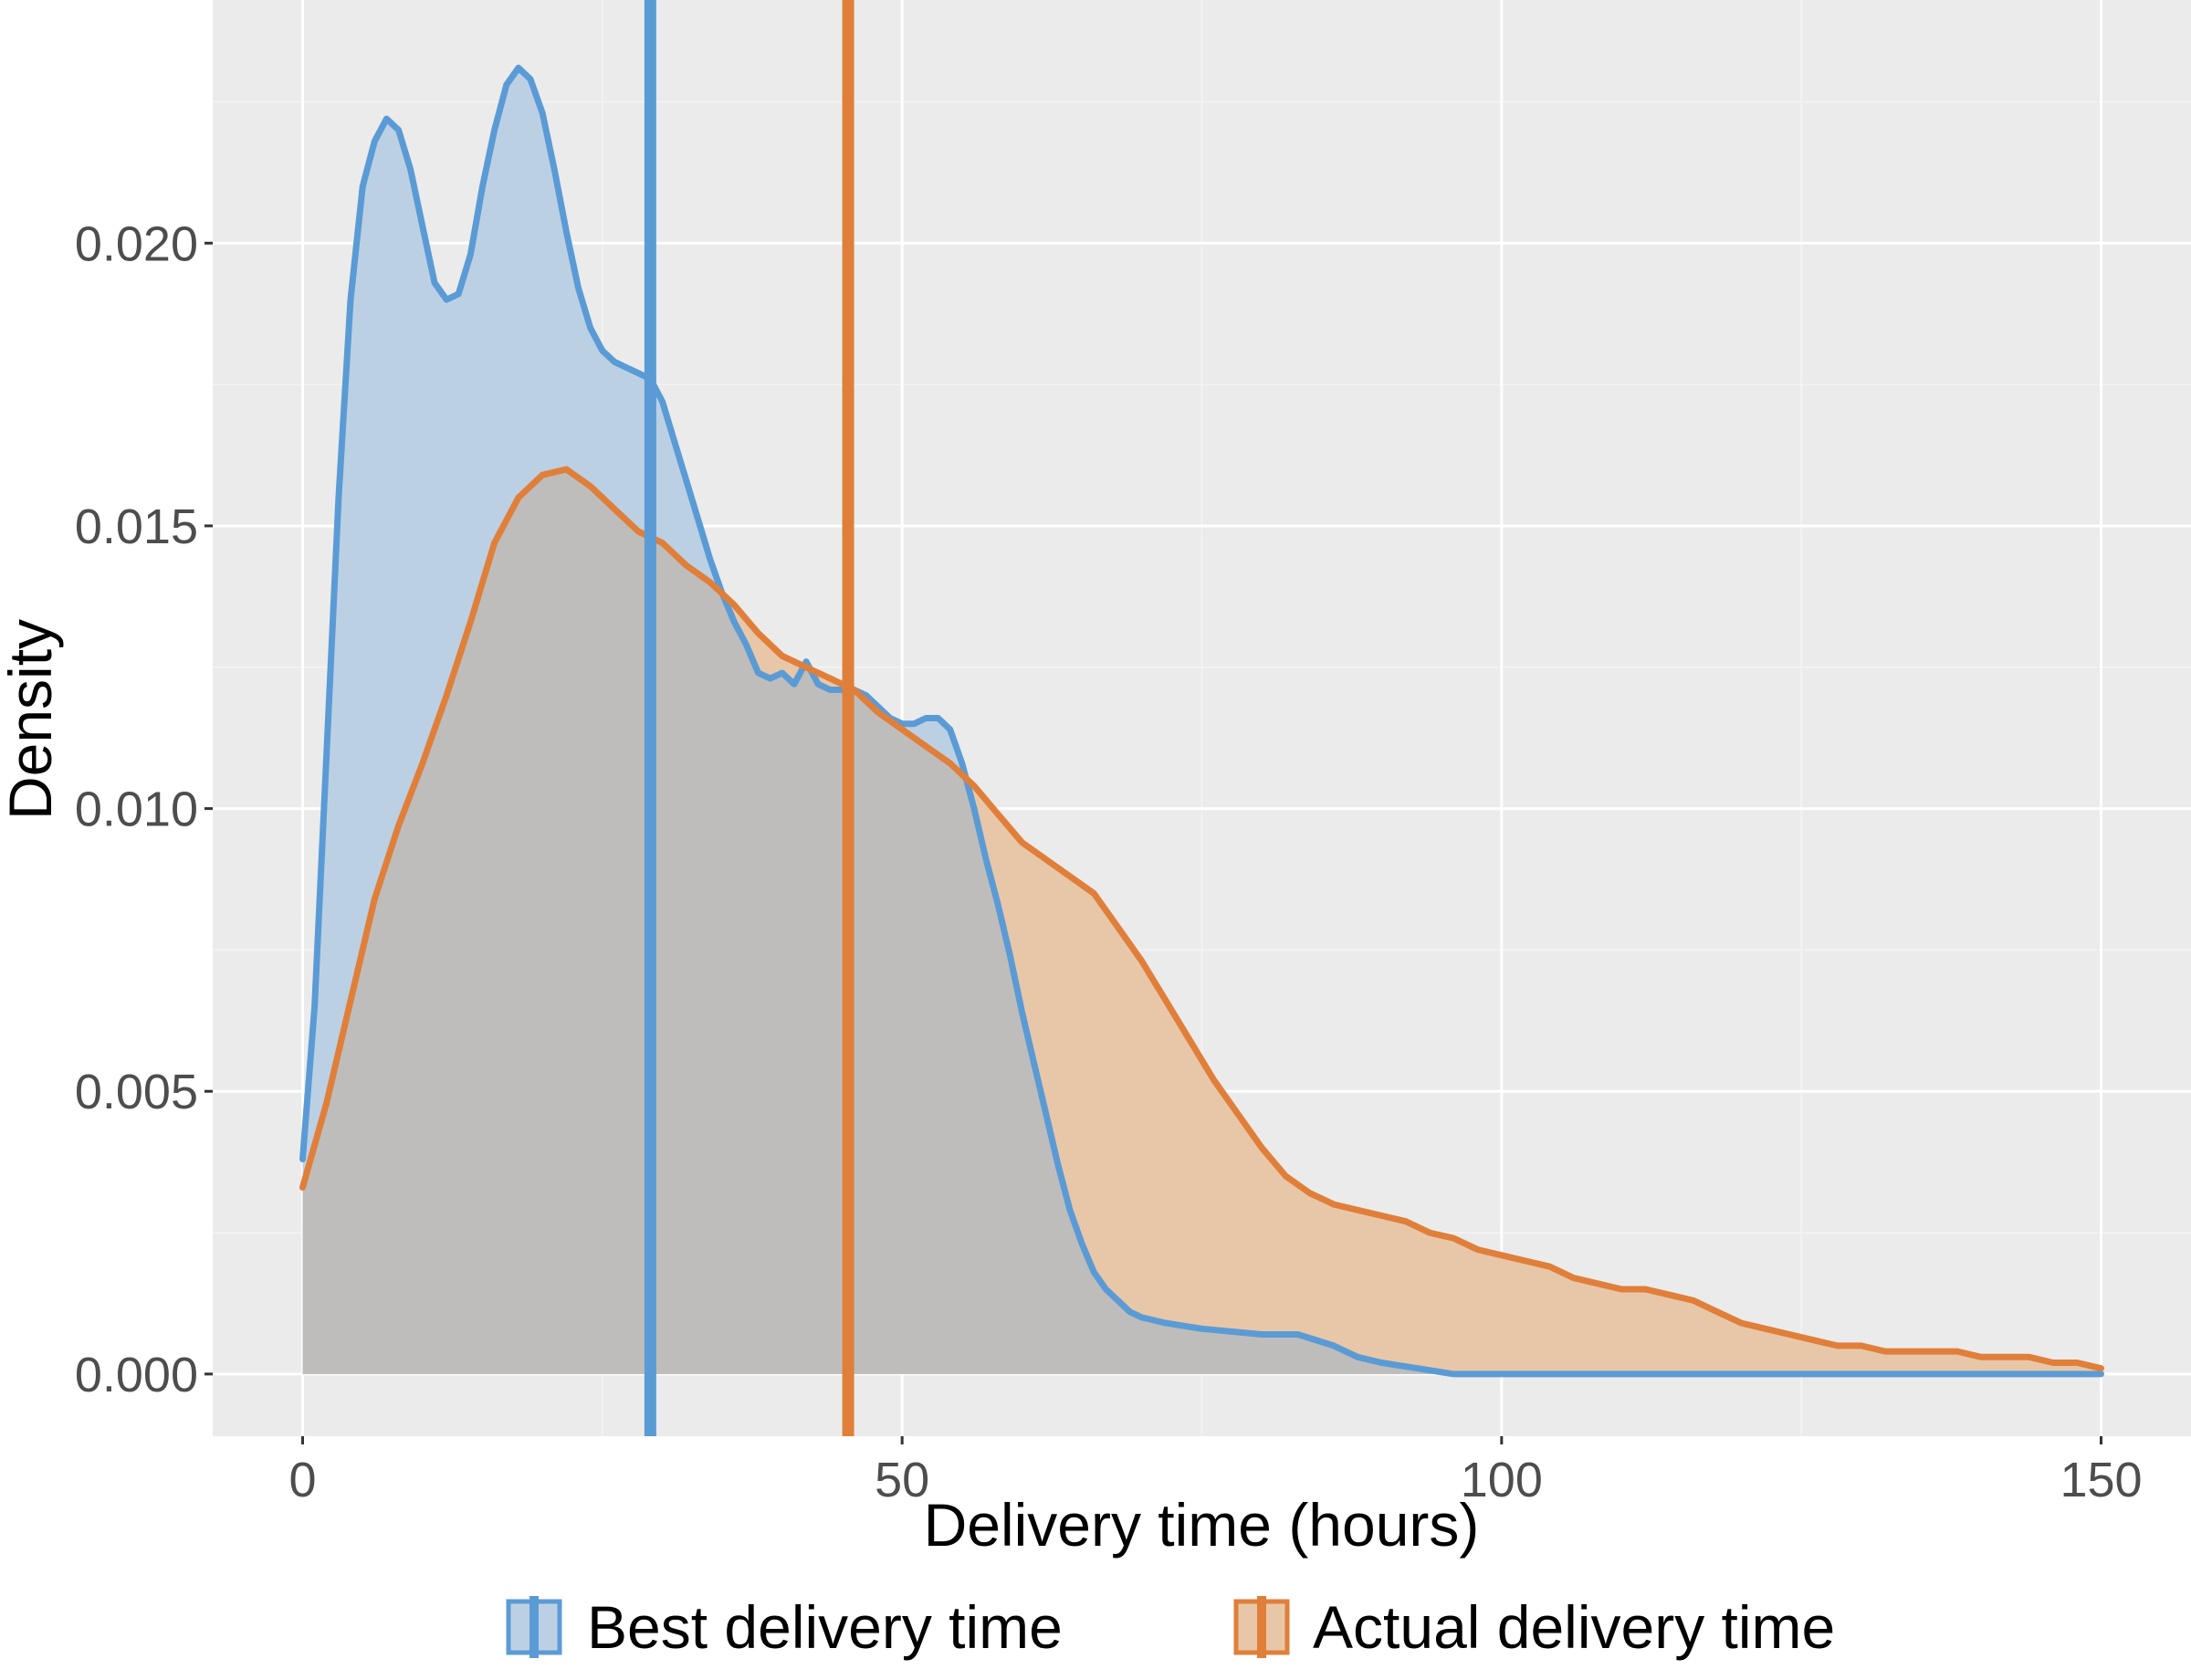  What do you see at coordinates (1215, 1471) in the screenshot?
I see `x-axis-ticks: 0 50 100 150` at bounding box center [1215, 1471].